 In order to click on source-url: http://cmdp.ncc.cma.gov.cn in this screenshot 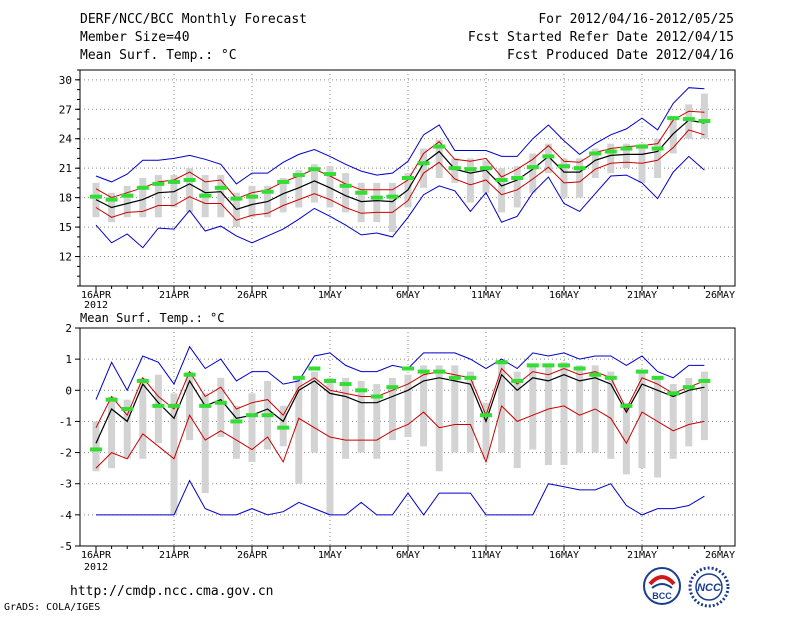, I will do `click(172, 591)`.